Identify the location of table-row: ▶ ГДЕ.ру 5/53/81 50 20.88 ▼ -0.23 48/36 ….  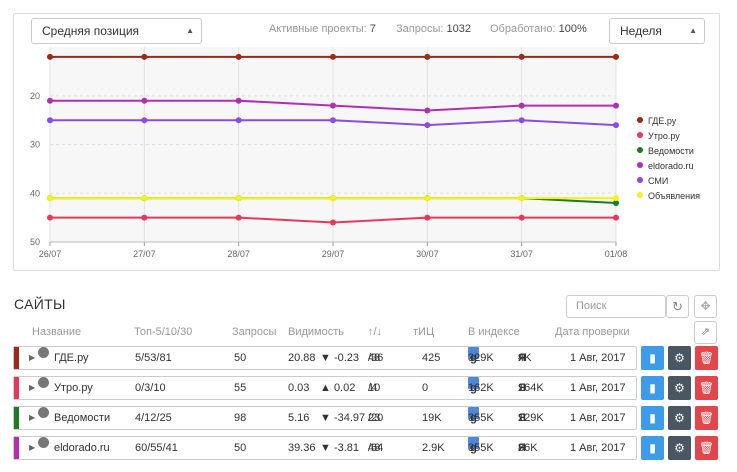
(325, 358).